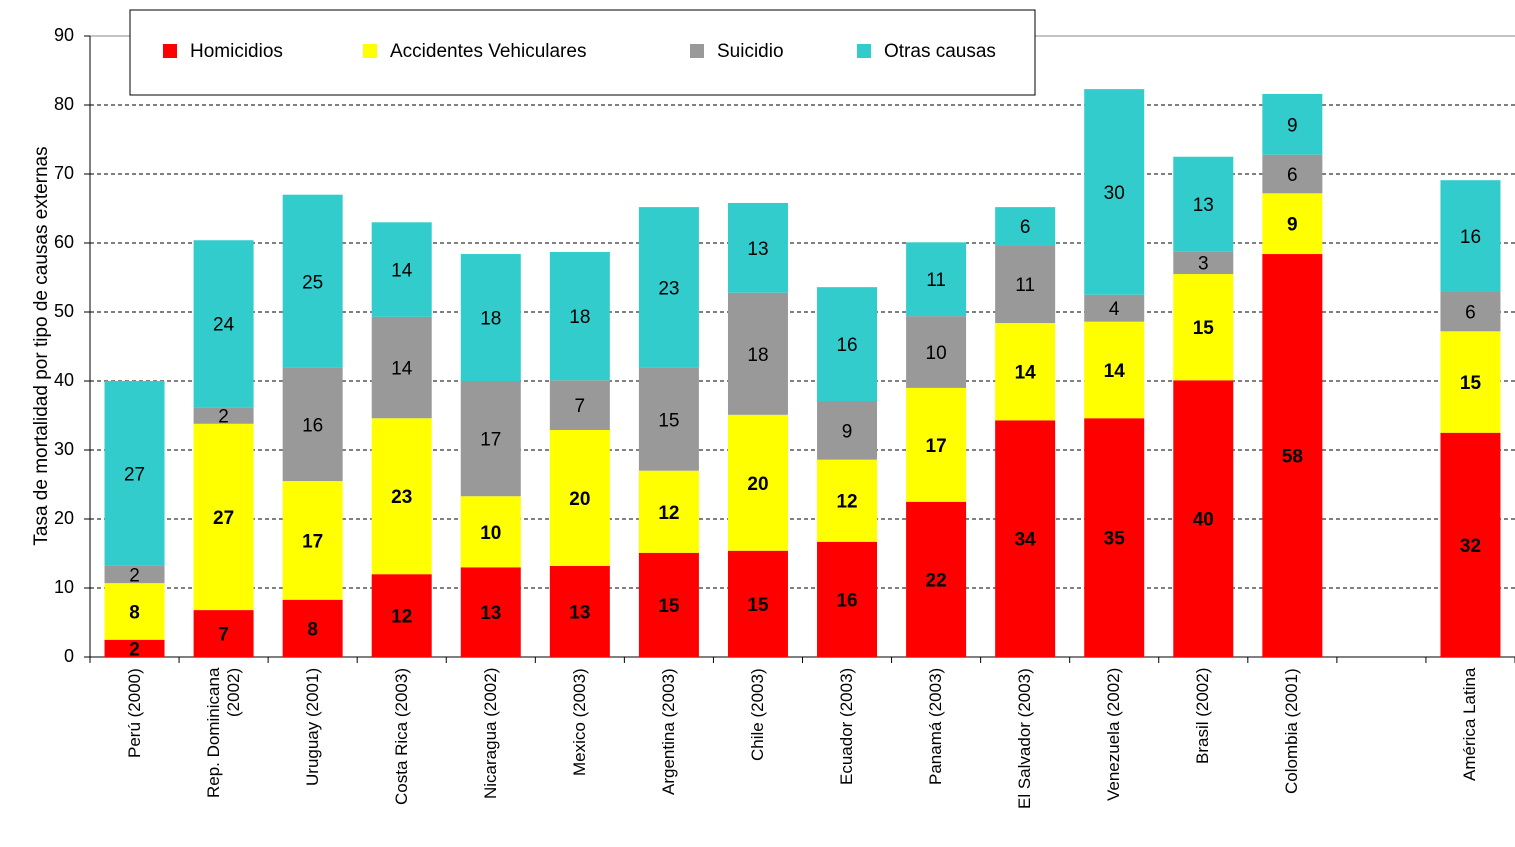  Describe the element at coordinates (579, 722) in the screenshot. I see `x-tick-label: Mexico (2003)` at that location.